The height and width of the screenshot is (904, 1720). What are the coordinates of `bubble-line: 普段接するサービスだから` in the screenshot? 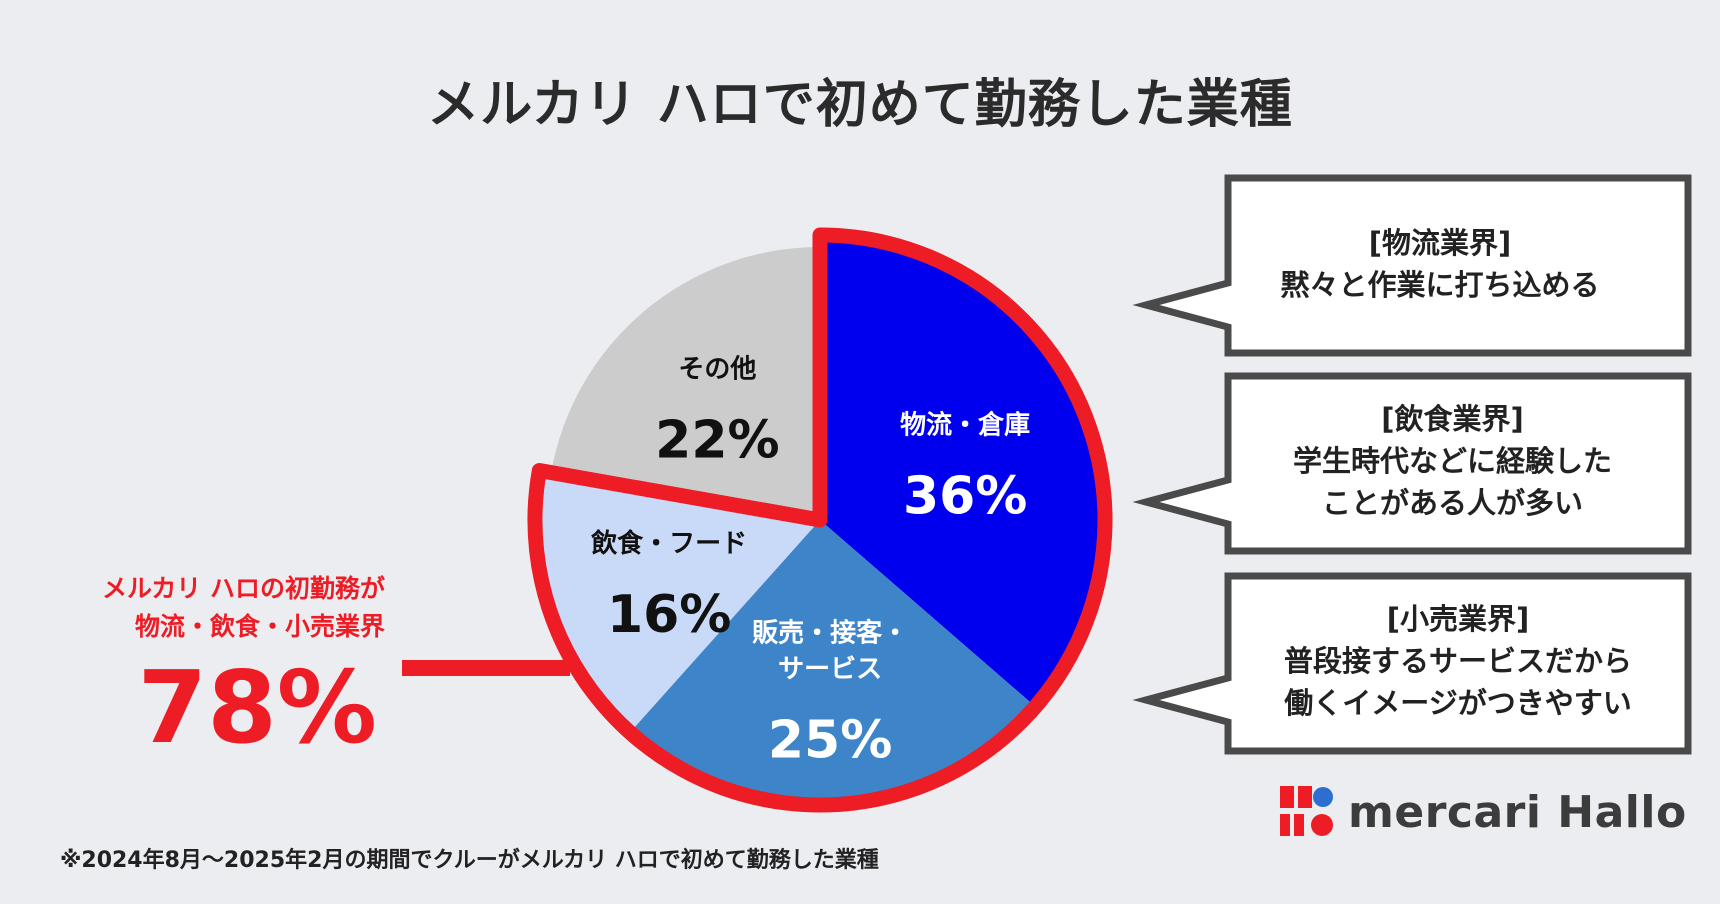 It's located at (1457, 661).